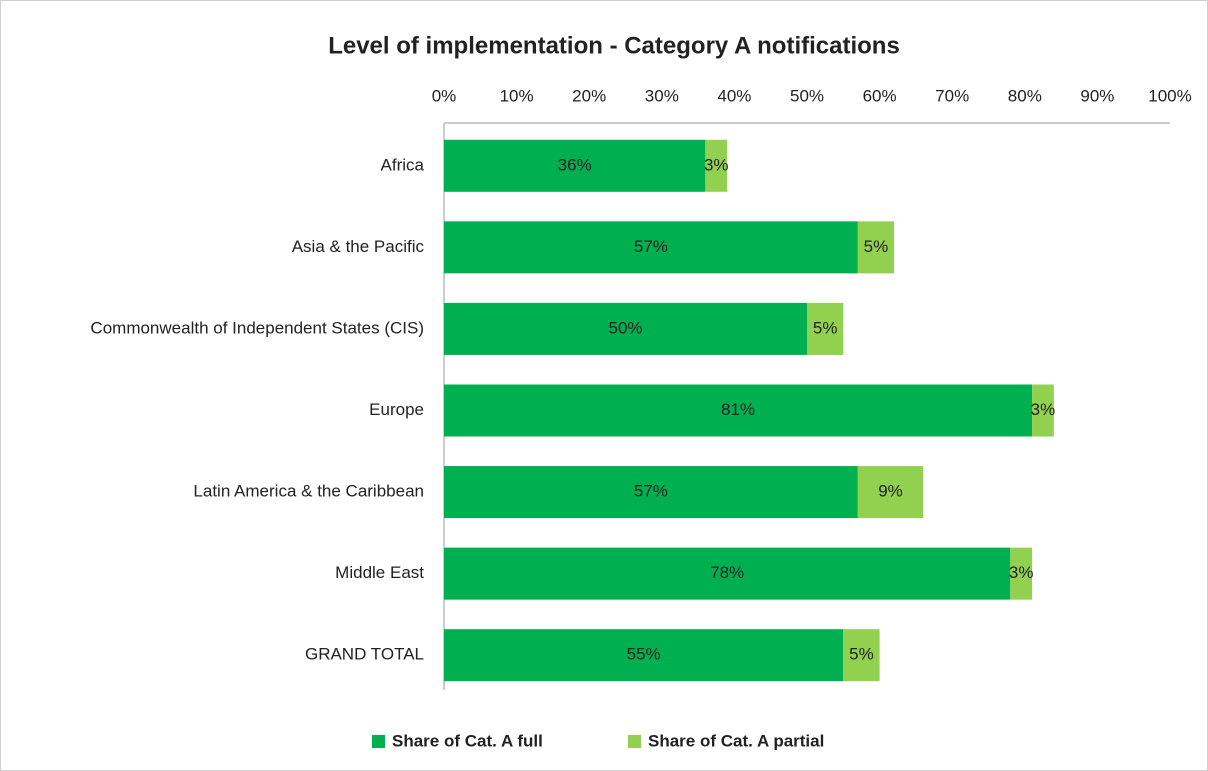  Describe the element at coordinates (734, 95) in the screenshot. I see `x-tick-label: 40%` at that location.